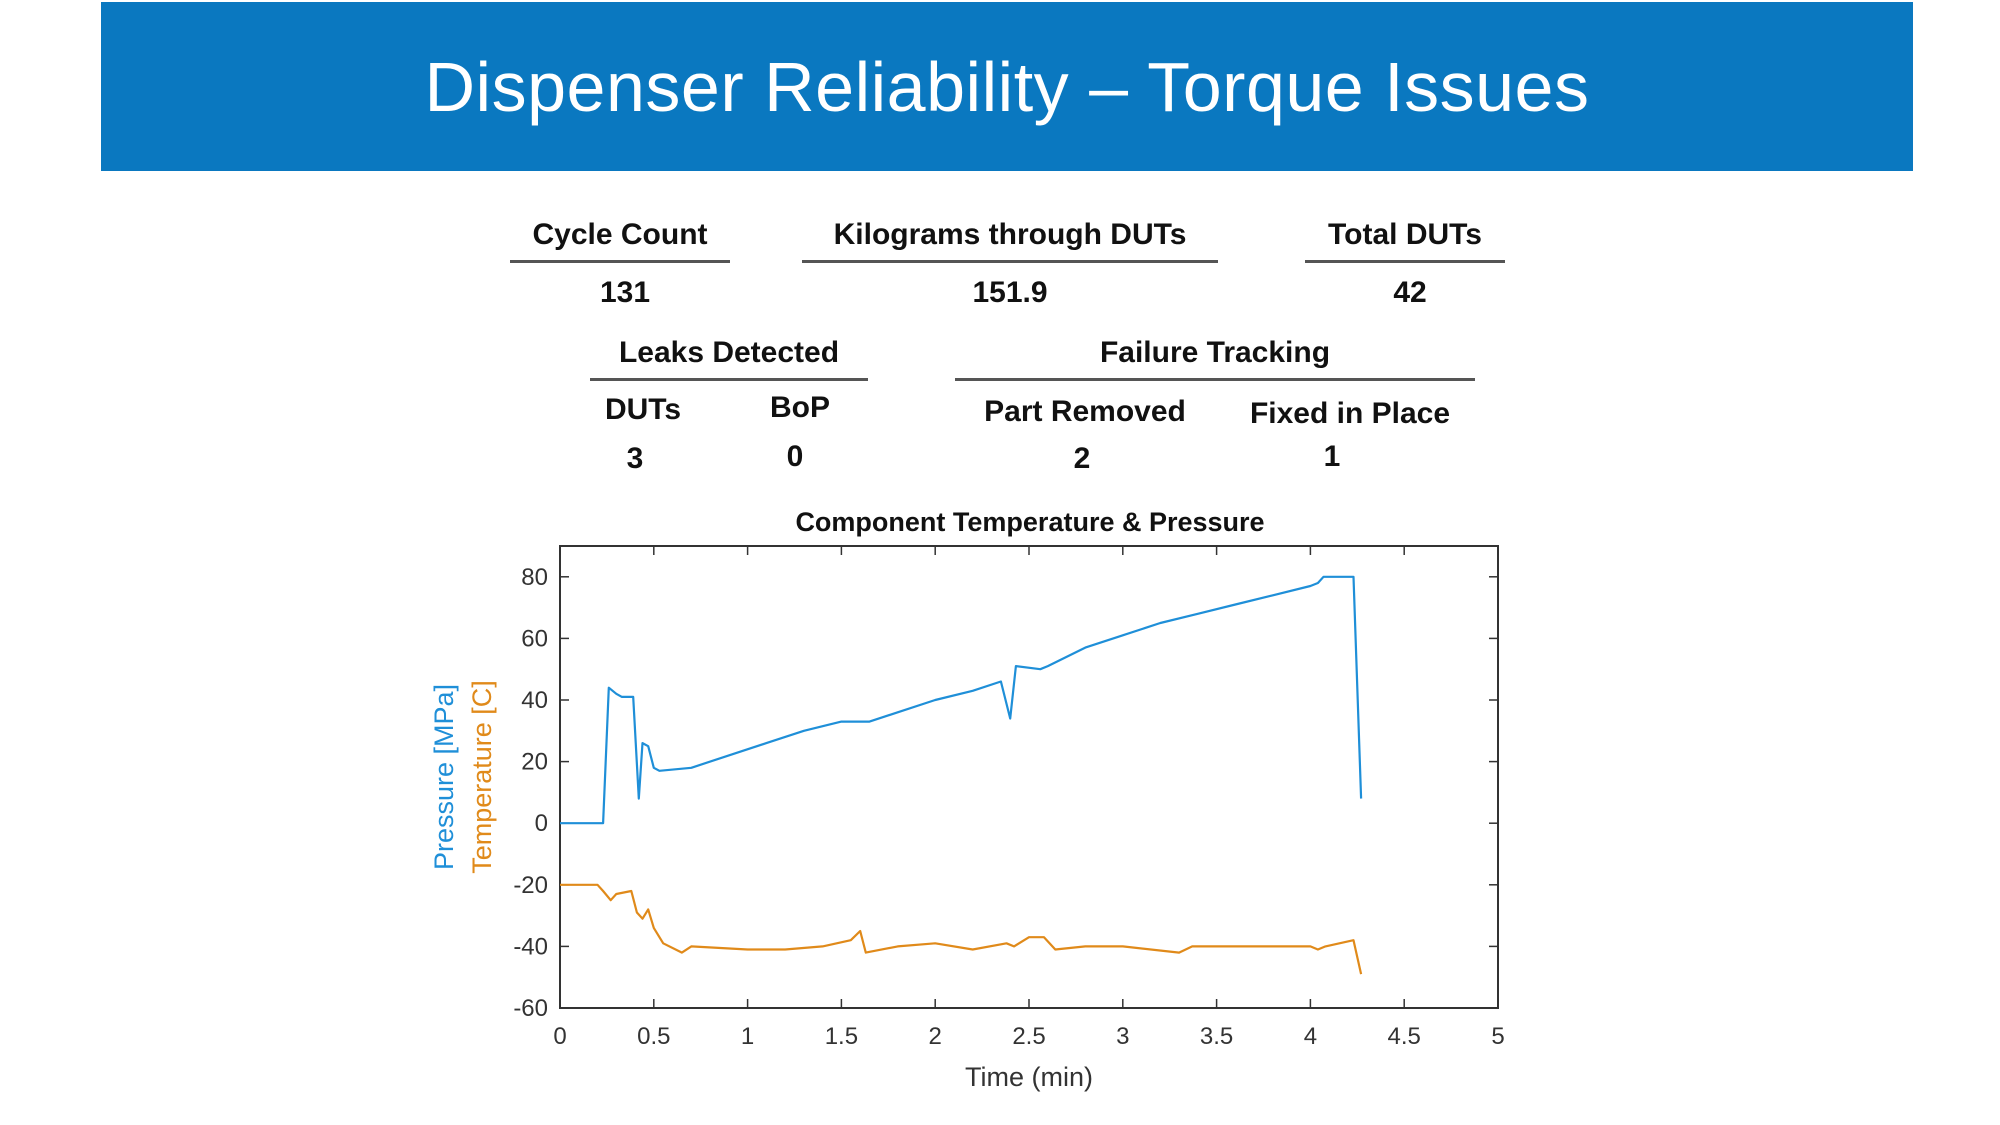 The height and width of the screenshot is (1125, 2000). Describe the element at coordinates (747, 1036) in the screenshot. I see `x-tick-label: 1` at that location.